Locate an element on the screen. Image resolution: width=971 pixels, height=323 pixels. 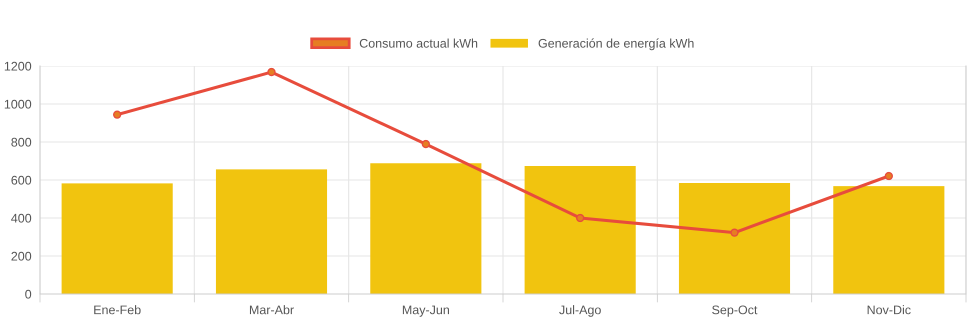
y-tick-label: 0 is located at coordinates (28, 294).